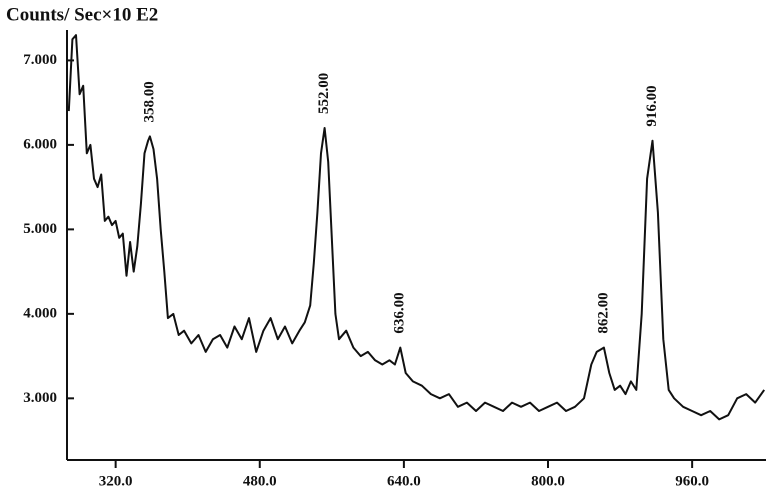 This screenshot has height=494, width=766. What do you see at coordinates (116, 481) in the screenshot?
I see `x-tick-label: 320.0` at bounding box center [116, 481].